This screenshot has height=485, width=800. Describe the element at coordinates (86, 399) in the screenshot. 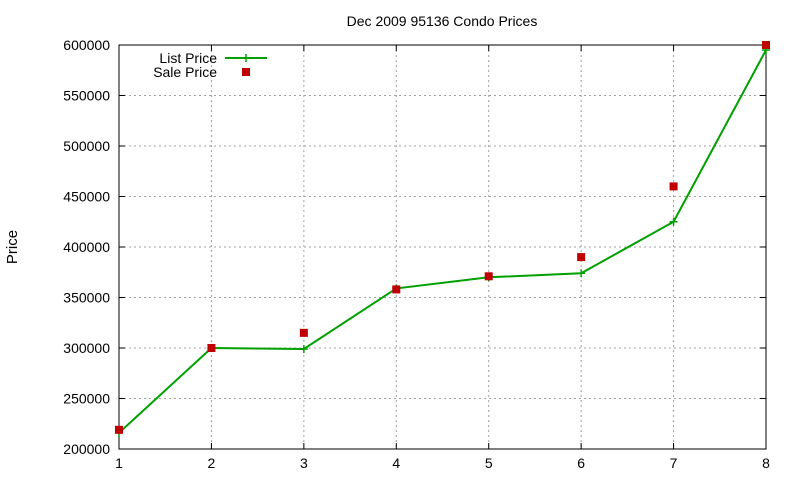

I see `y-tick-label: 250000` at that location.